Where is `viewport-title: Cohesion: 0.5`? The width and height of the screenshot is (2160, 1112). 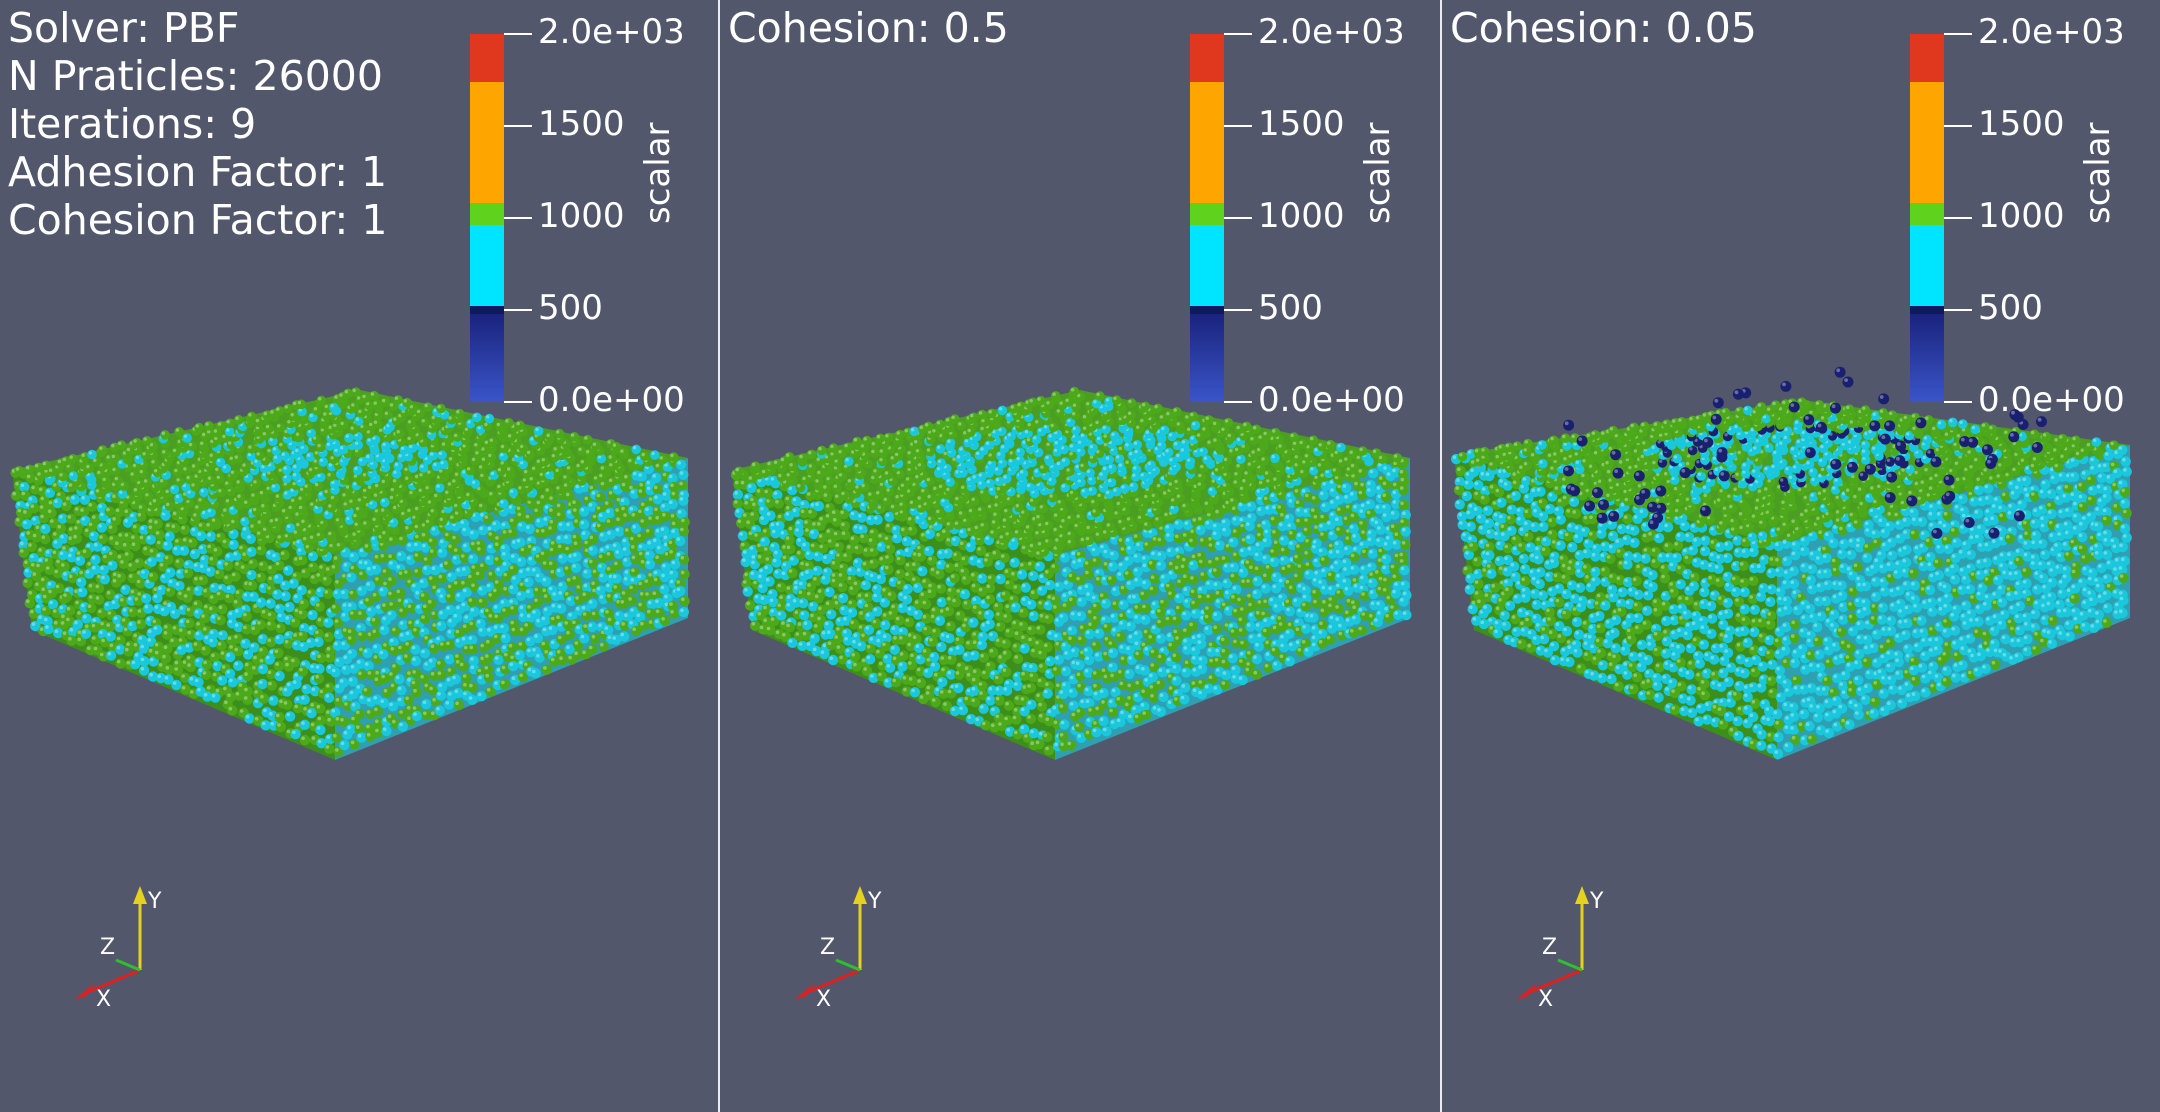
viewport-title: Cohesion: 0.5 is located at coordinates (868, 28).